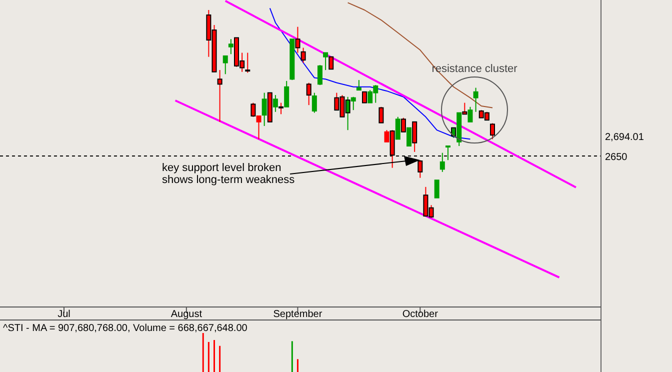 The width and height of the screenshot is (672, 372). Describe the element at coordinates (229, 174) in the screenshot. I see `annotation: key support level broken shows long-term weakness` at that location.